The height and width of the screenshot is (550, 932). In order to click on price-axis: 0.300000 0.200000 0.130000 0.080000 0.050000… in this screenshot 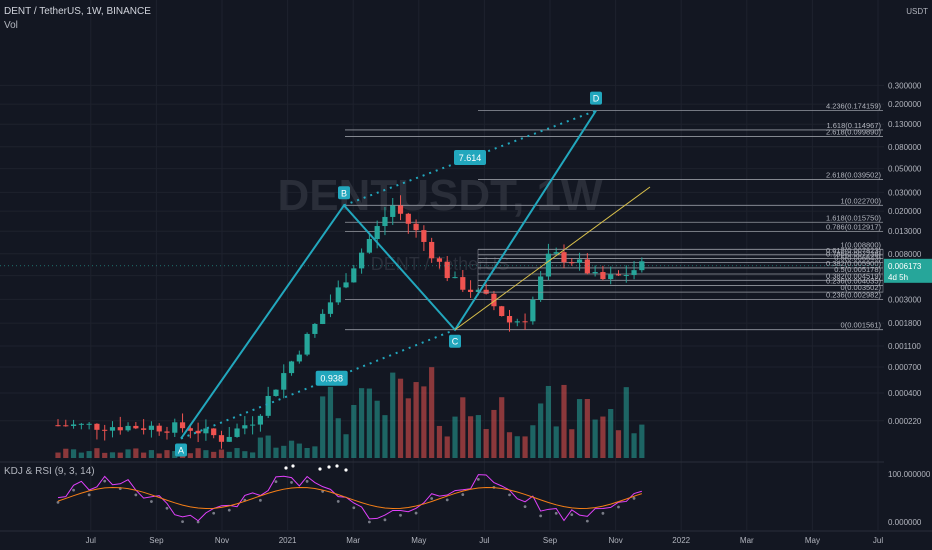, I will do `click(908, 275)`.